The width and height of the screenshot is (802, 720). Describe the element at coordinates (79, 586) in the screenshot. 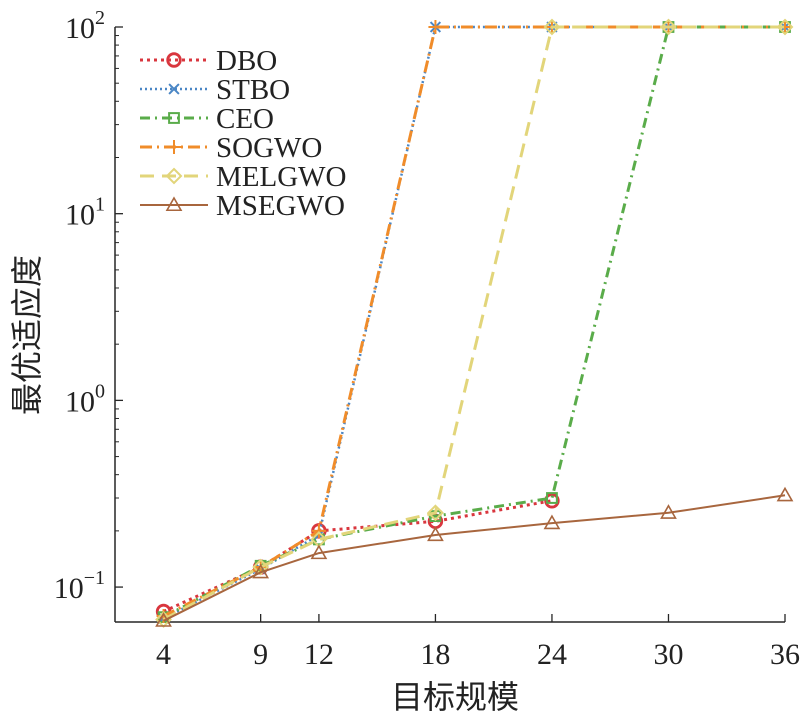

I see `y-tick-label: 10⁻¹` at that location.